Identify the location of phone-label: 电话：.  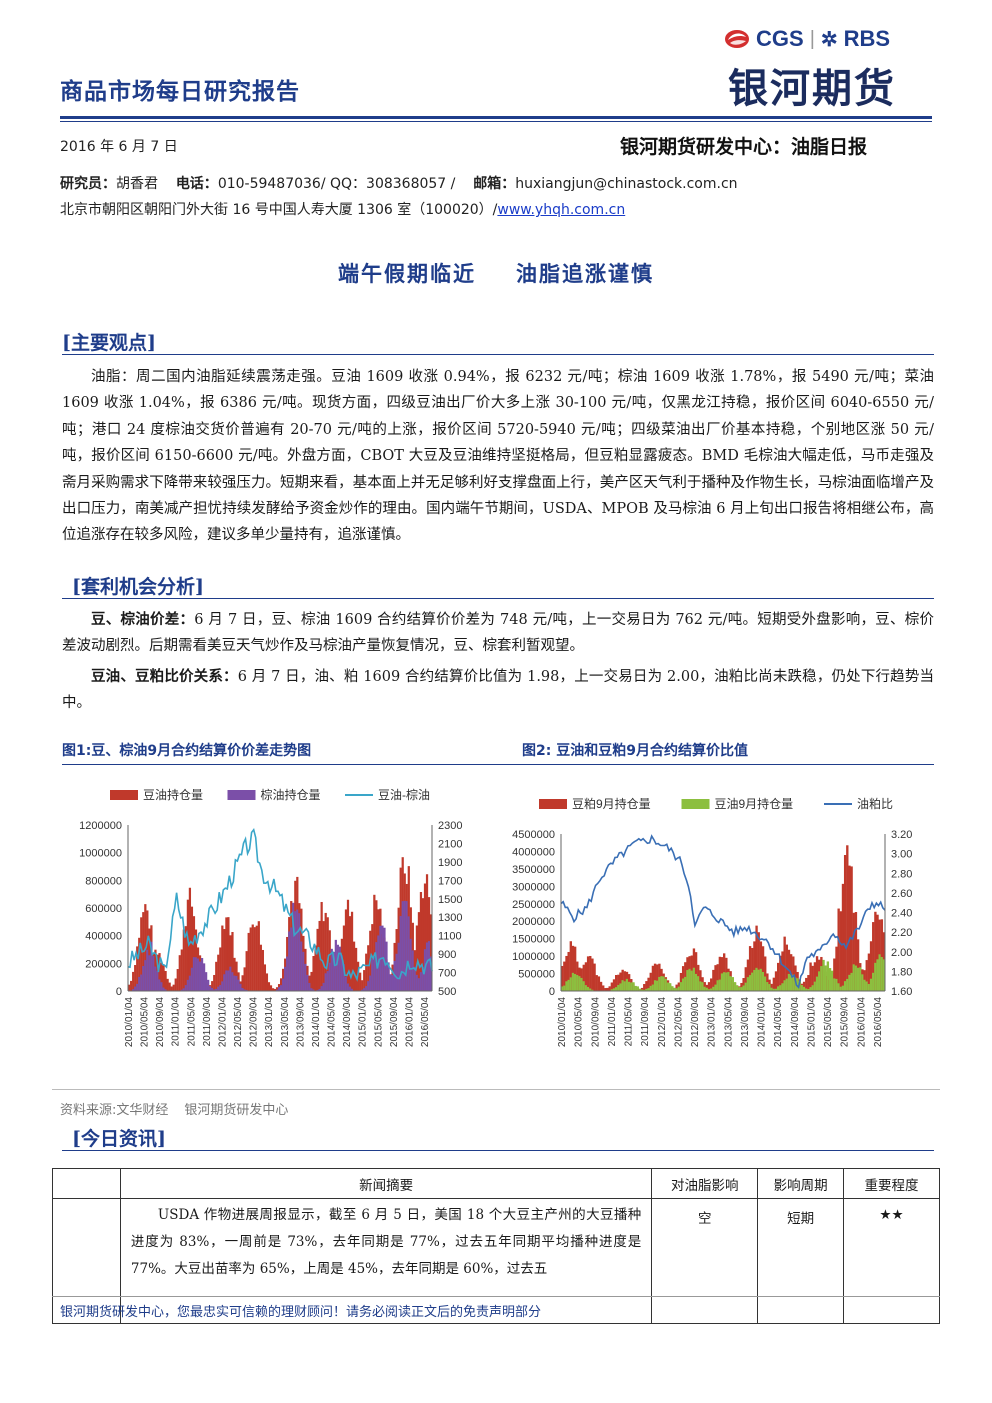
(196, 184).